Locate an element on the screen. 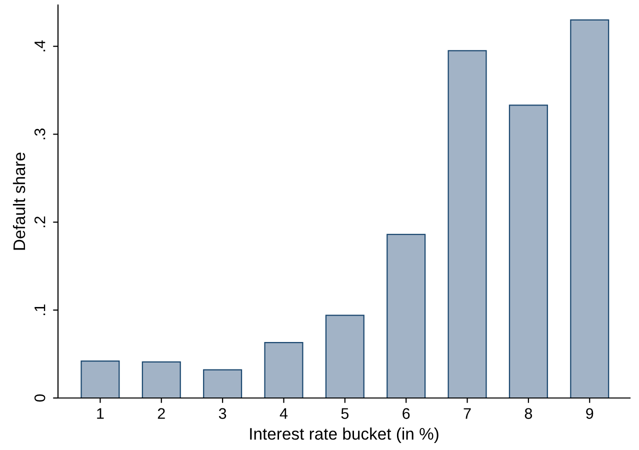  x-tick-label: 7 is located at coordinates (467, 413).